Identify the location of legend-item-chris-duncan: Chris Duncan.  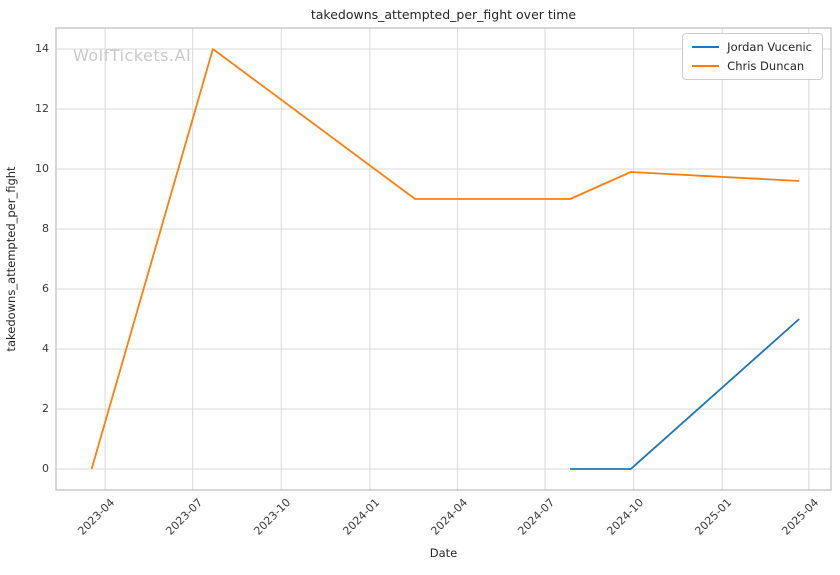
(752, 66).